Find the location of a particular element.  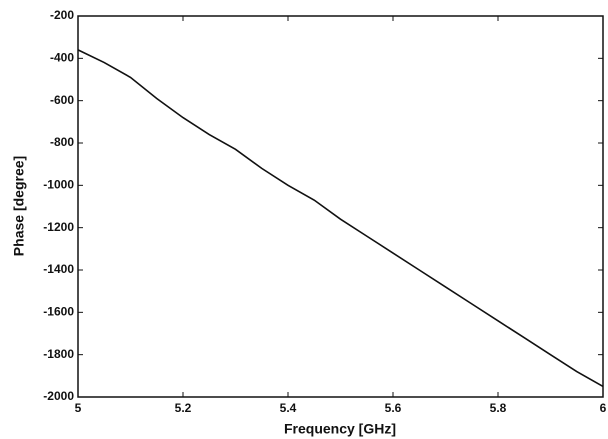

y-tick-label: -200 is located at coordinates (62, 15).